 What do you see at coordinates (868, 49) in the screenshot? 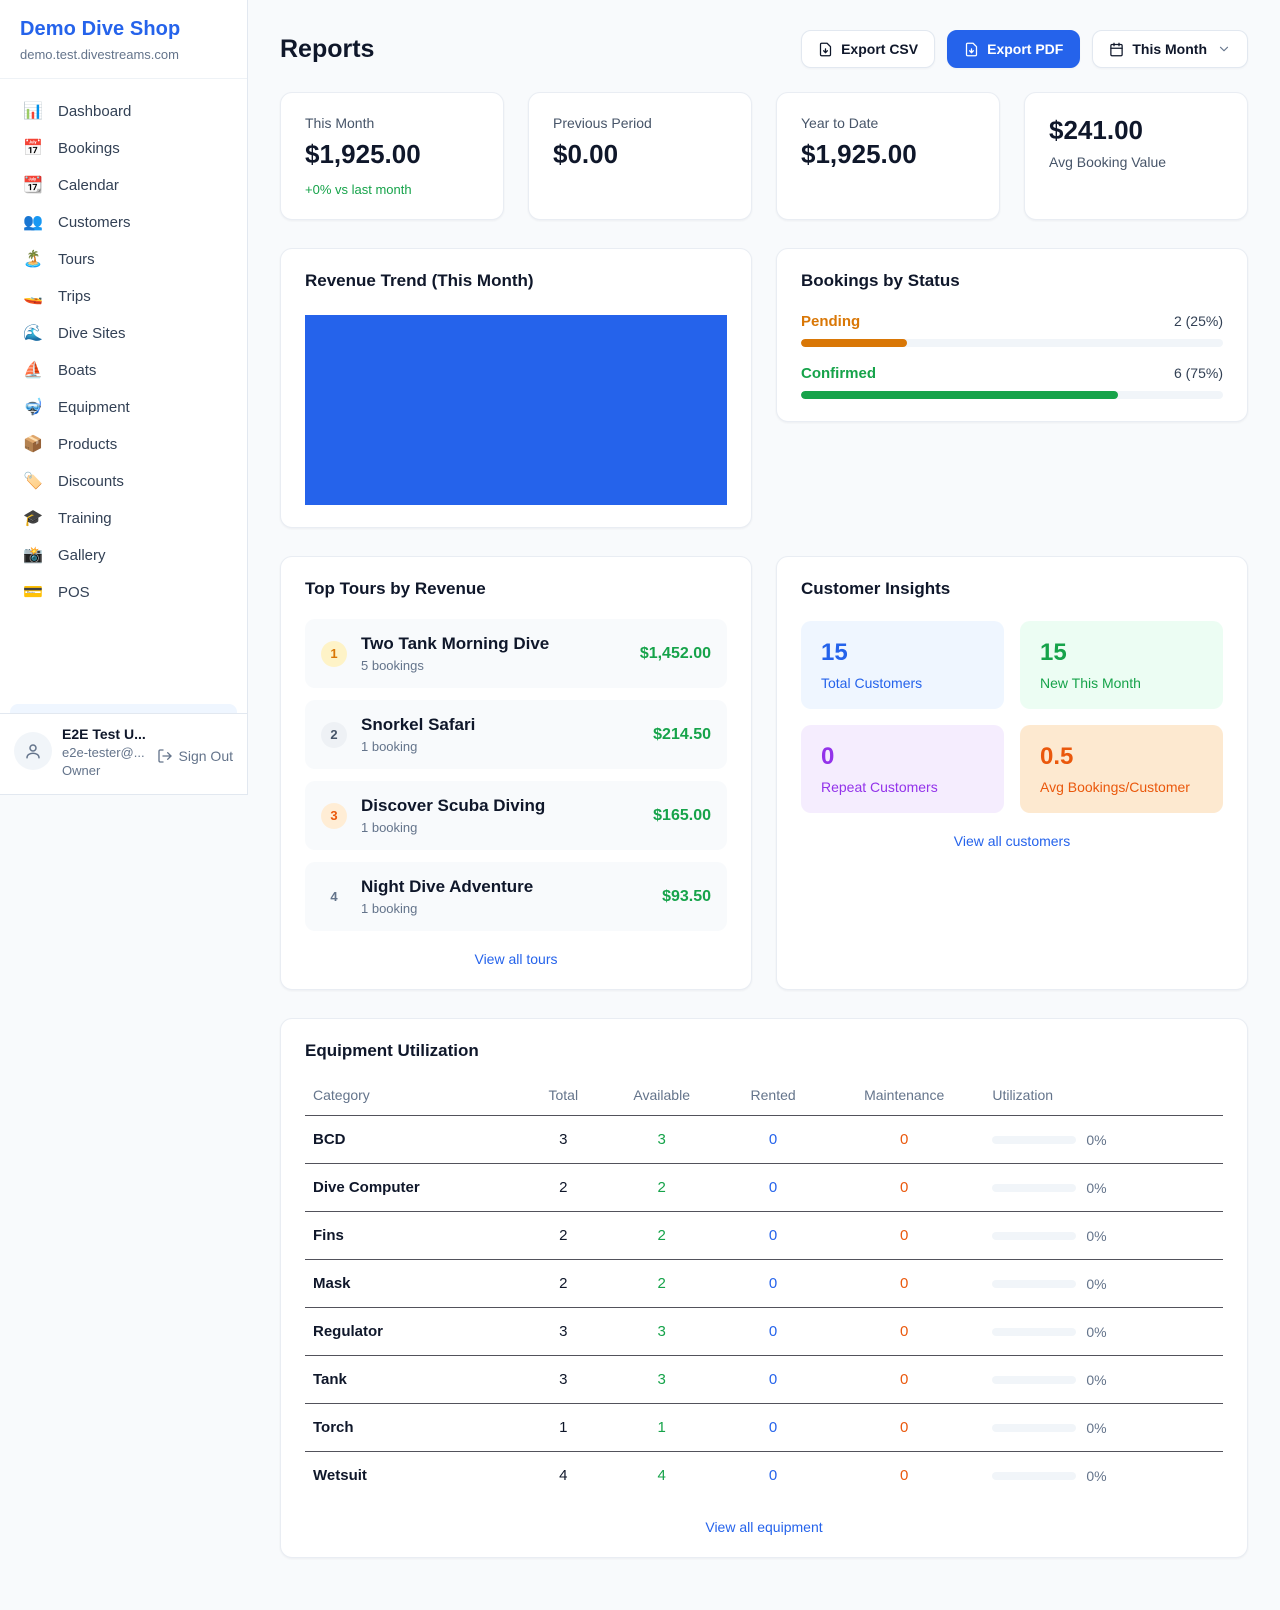
I see `export-csv-button: Export CSV` at bounding box center [868, 49].